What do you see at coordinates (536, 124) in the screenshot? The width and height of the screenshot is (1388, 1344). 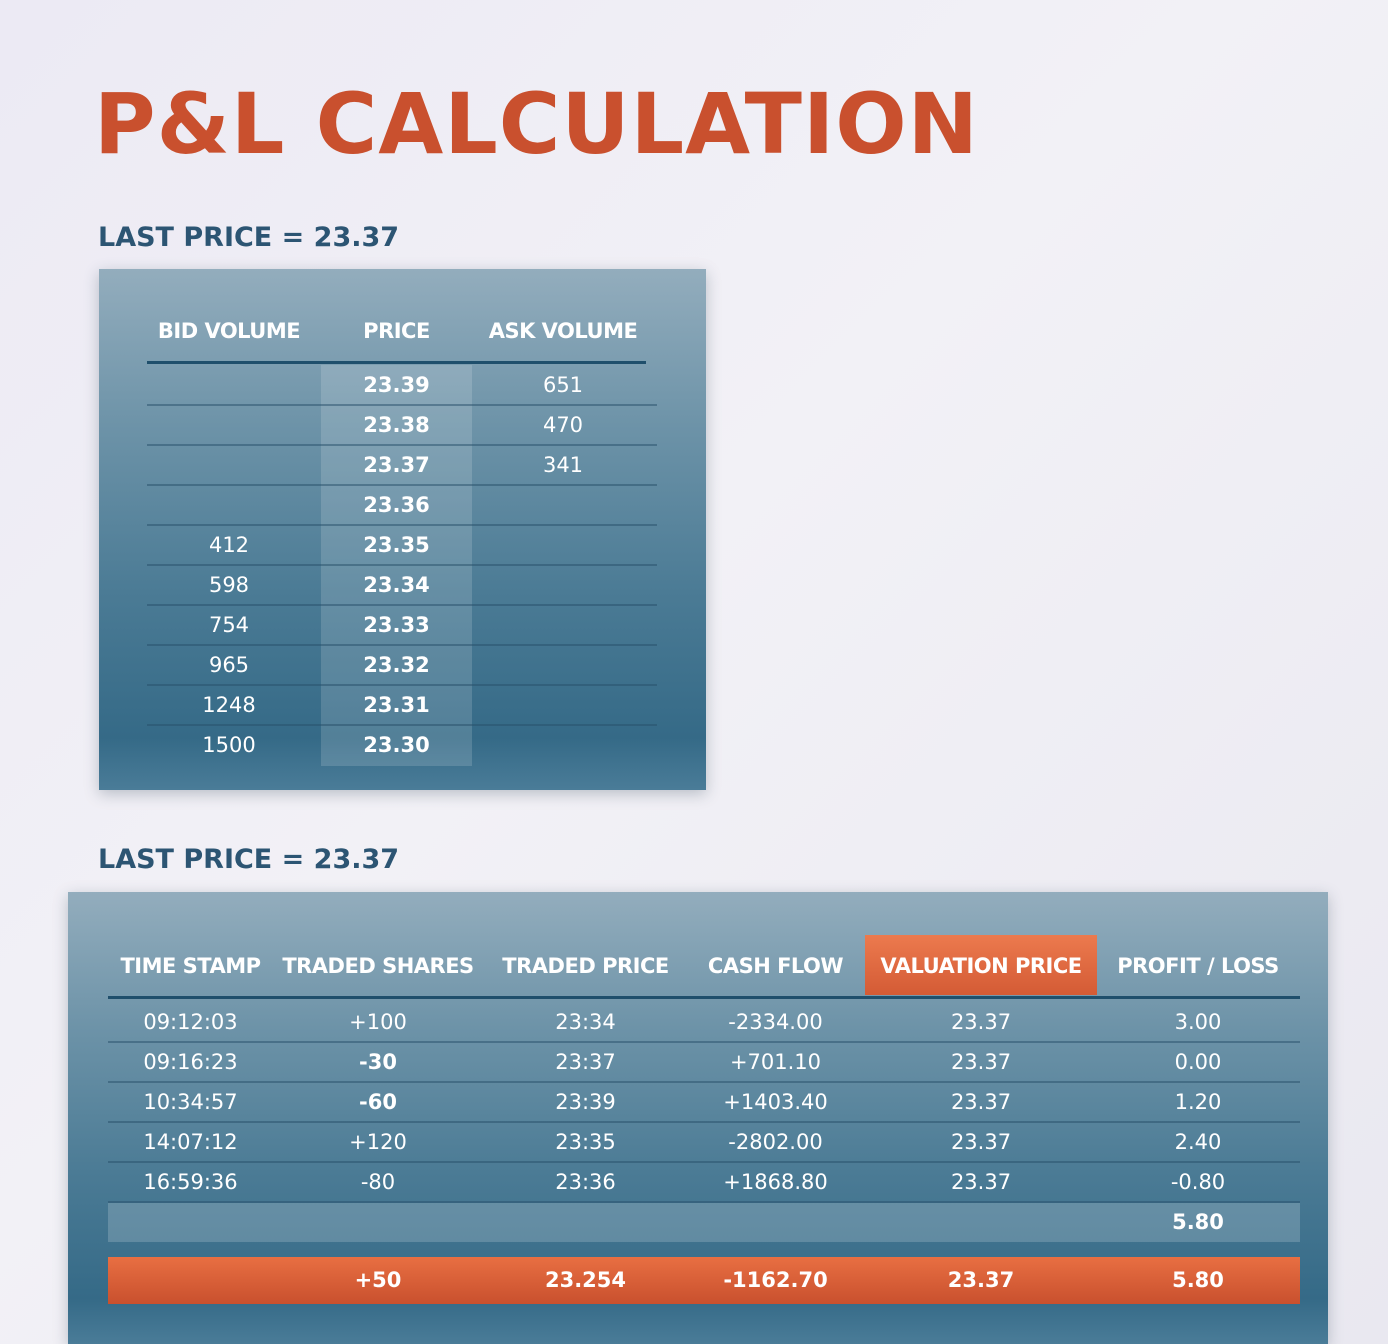 I see `page-title: P&L CALCULATION` at bounding box center [536, 124].